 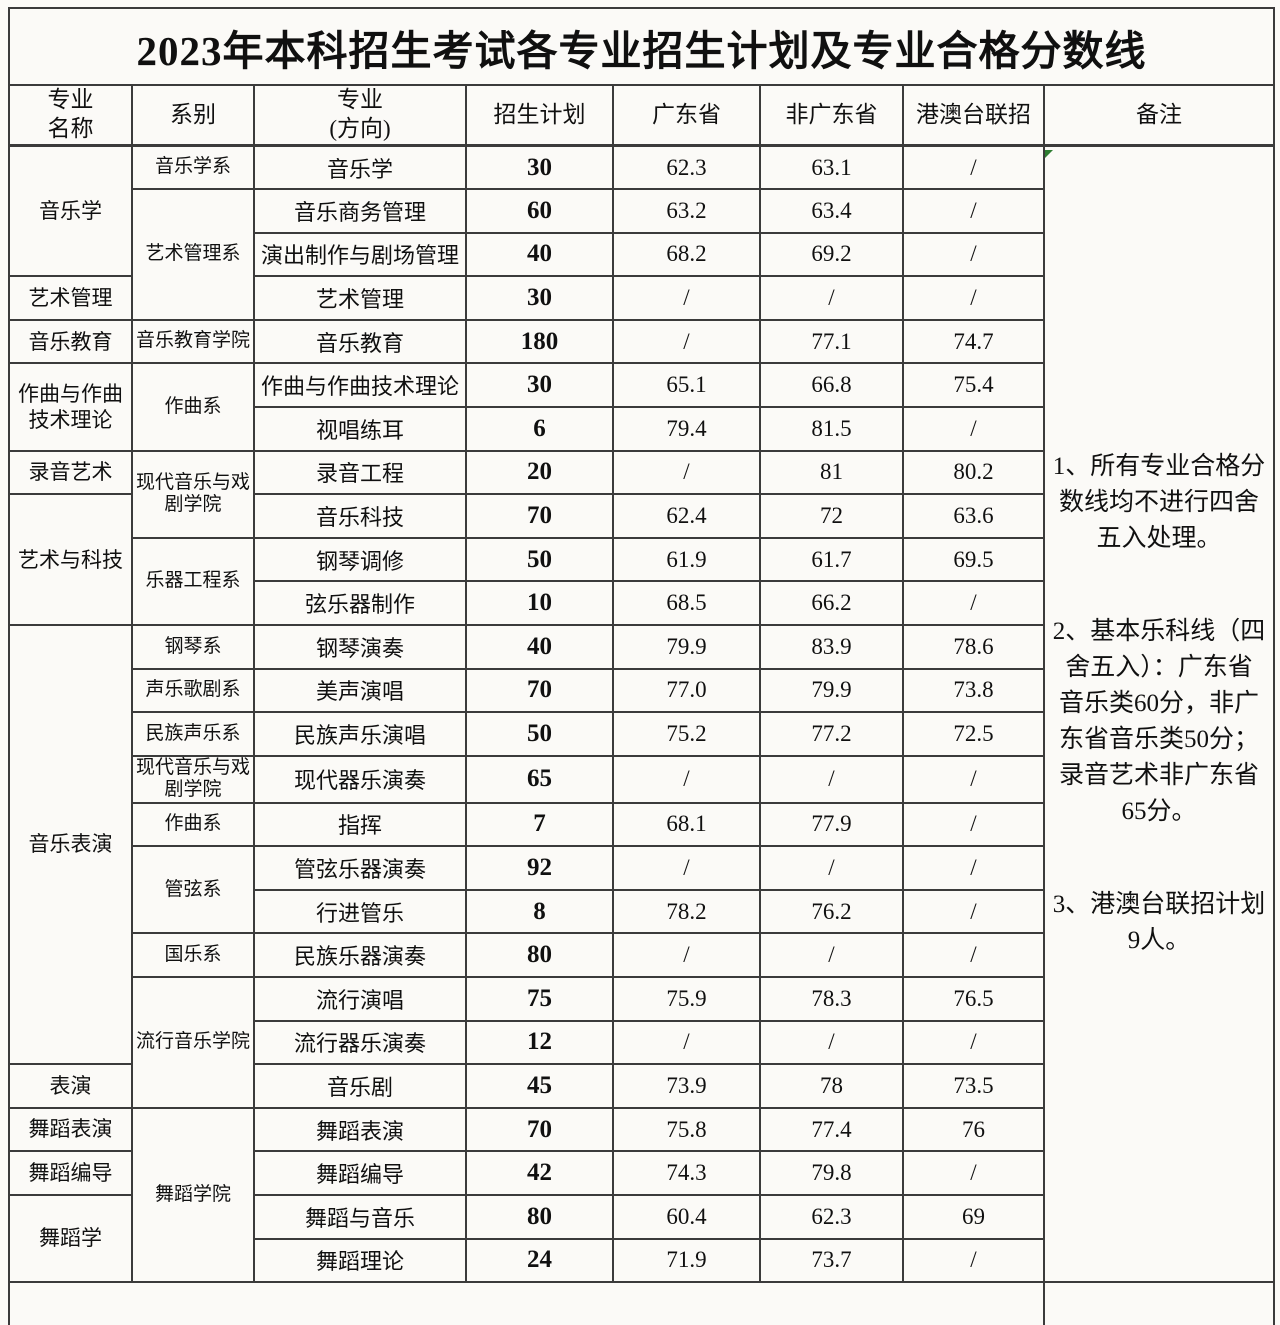 What do you see at coordinates (360, 254) in the screenshot?
I see `cell-program: 演出制作与剧场管理` at bounding box center [360, 254].